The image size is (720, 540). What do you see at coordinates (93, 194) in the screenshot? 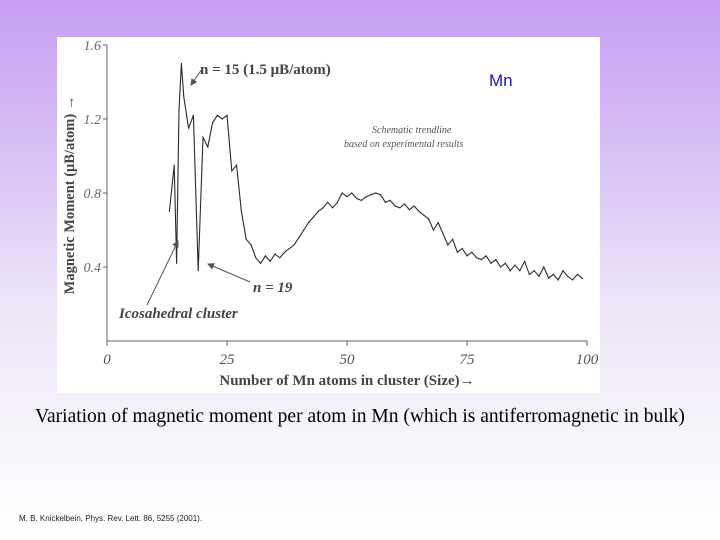
I see `y-tick-label: 0.8` at bounding box center [93, 194].